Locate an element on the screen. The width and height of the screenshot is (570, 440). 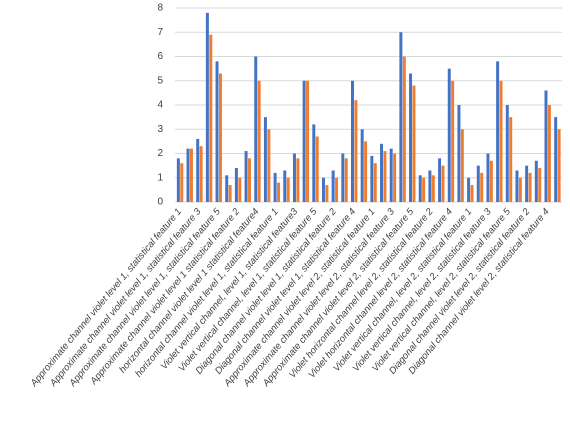
y-tick-label: 2 is located at coordinates (160, 153).